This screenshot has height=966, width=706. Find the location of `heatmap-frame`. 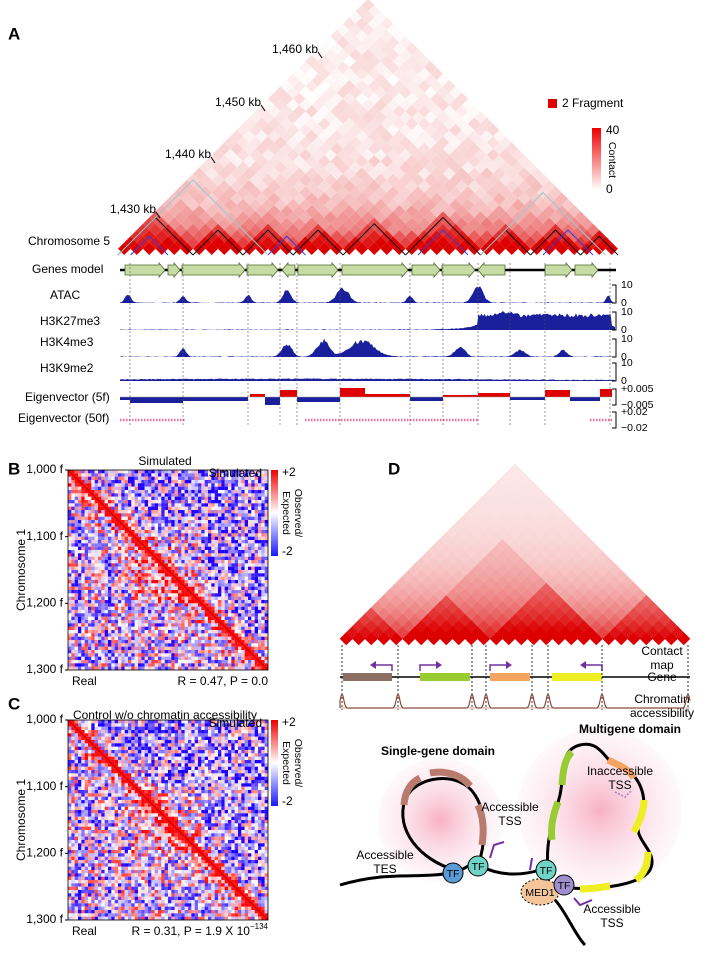

heatmap-frame is located at coordinates (168, 570).